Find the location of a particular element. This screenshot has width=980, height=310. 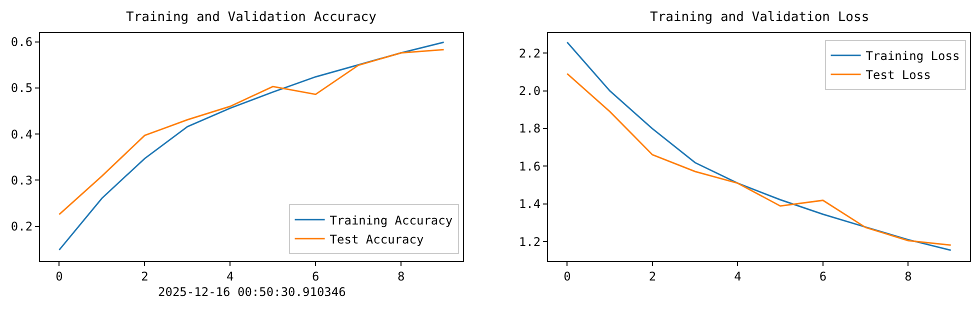

y-tick-label: 0.5 is located at coordinates (21, 88).